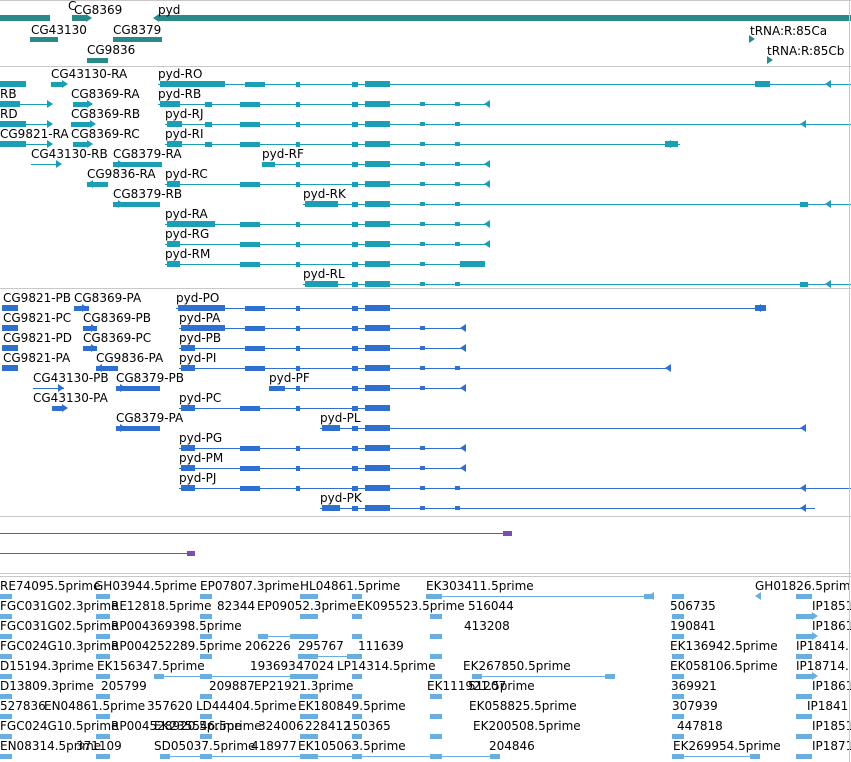 This screenshot has height=762, width=851. I want to click on transcript-label: pyd-PK, so click(341, 498).